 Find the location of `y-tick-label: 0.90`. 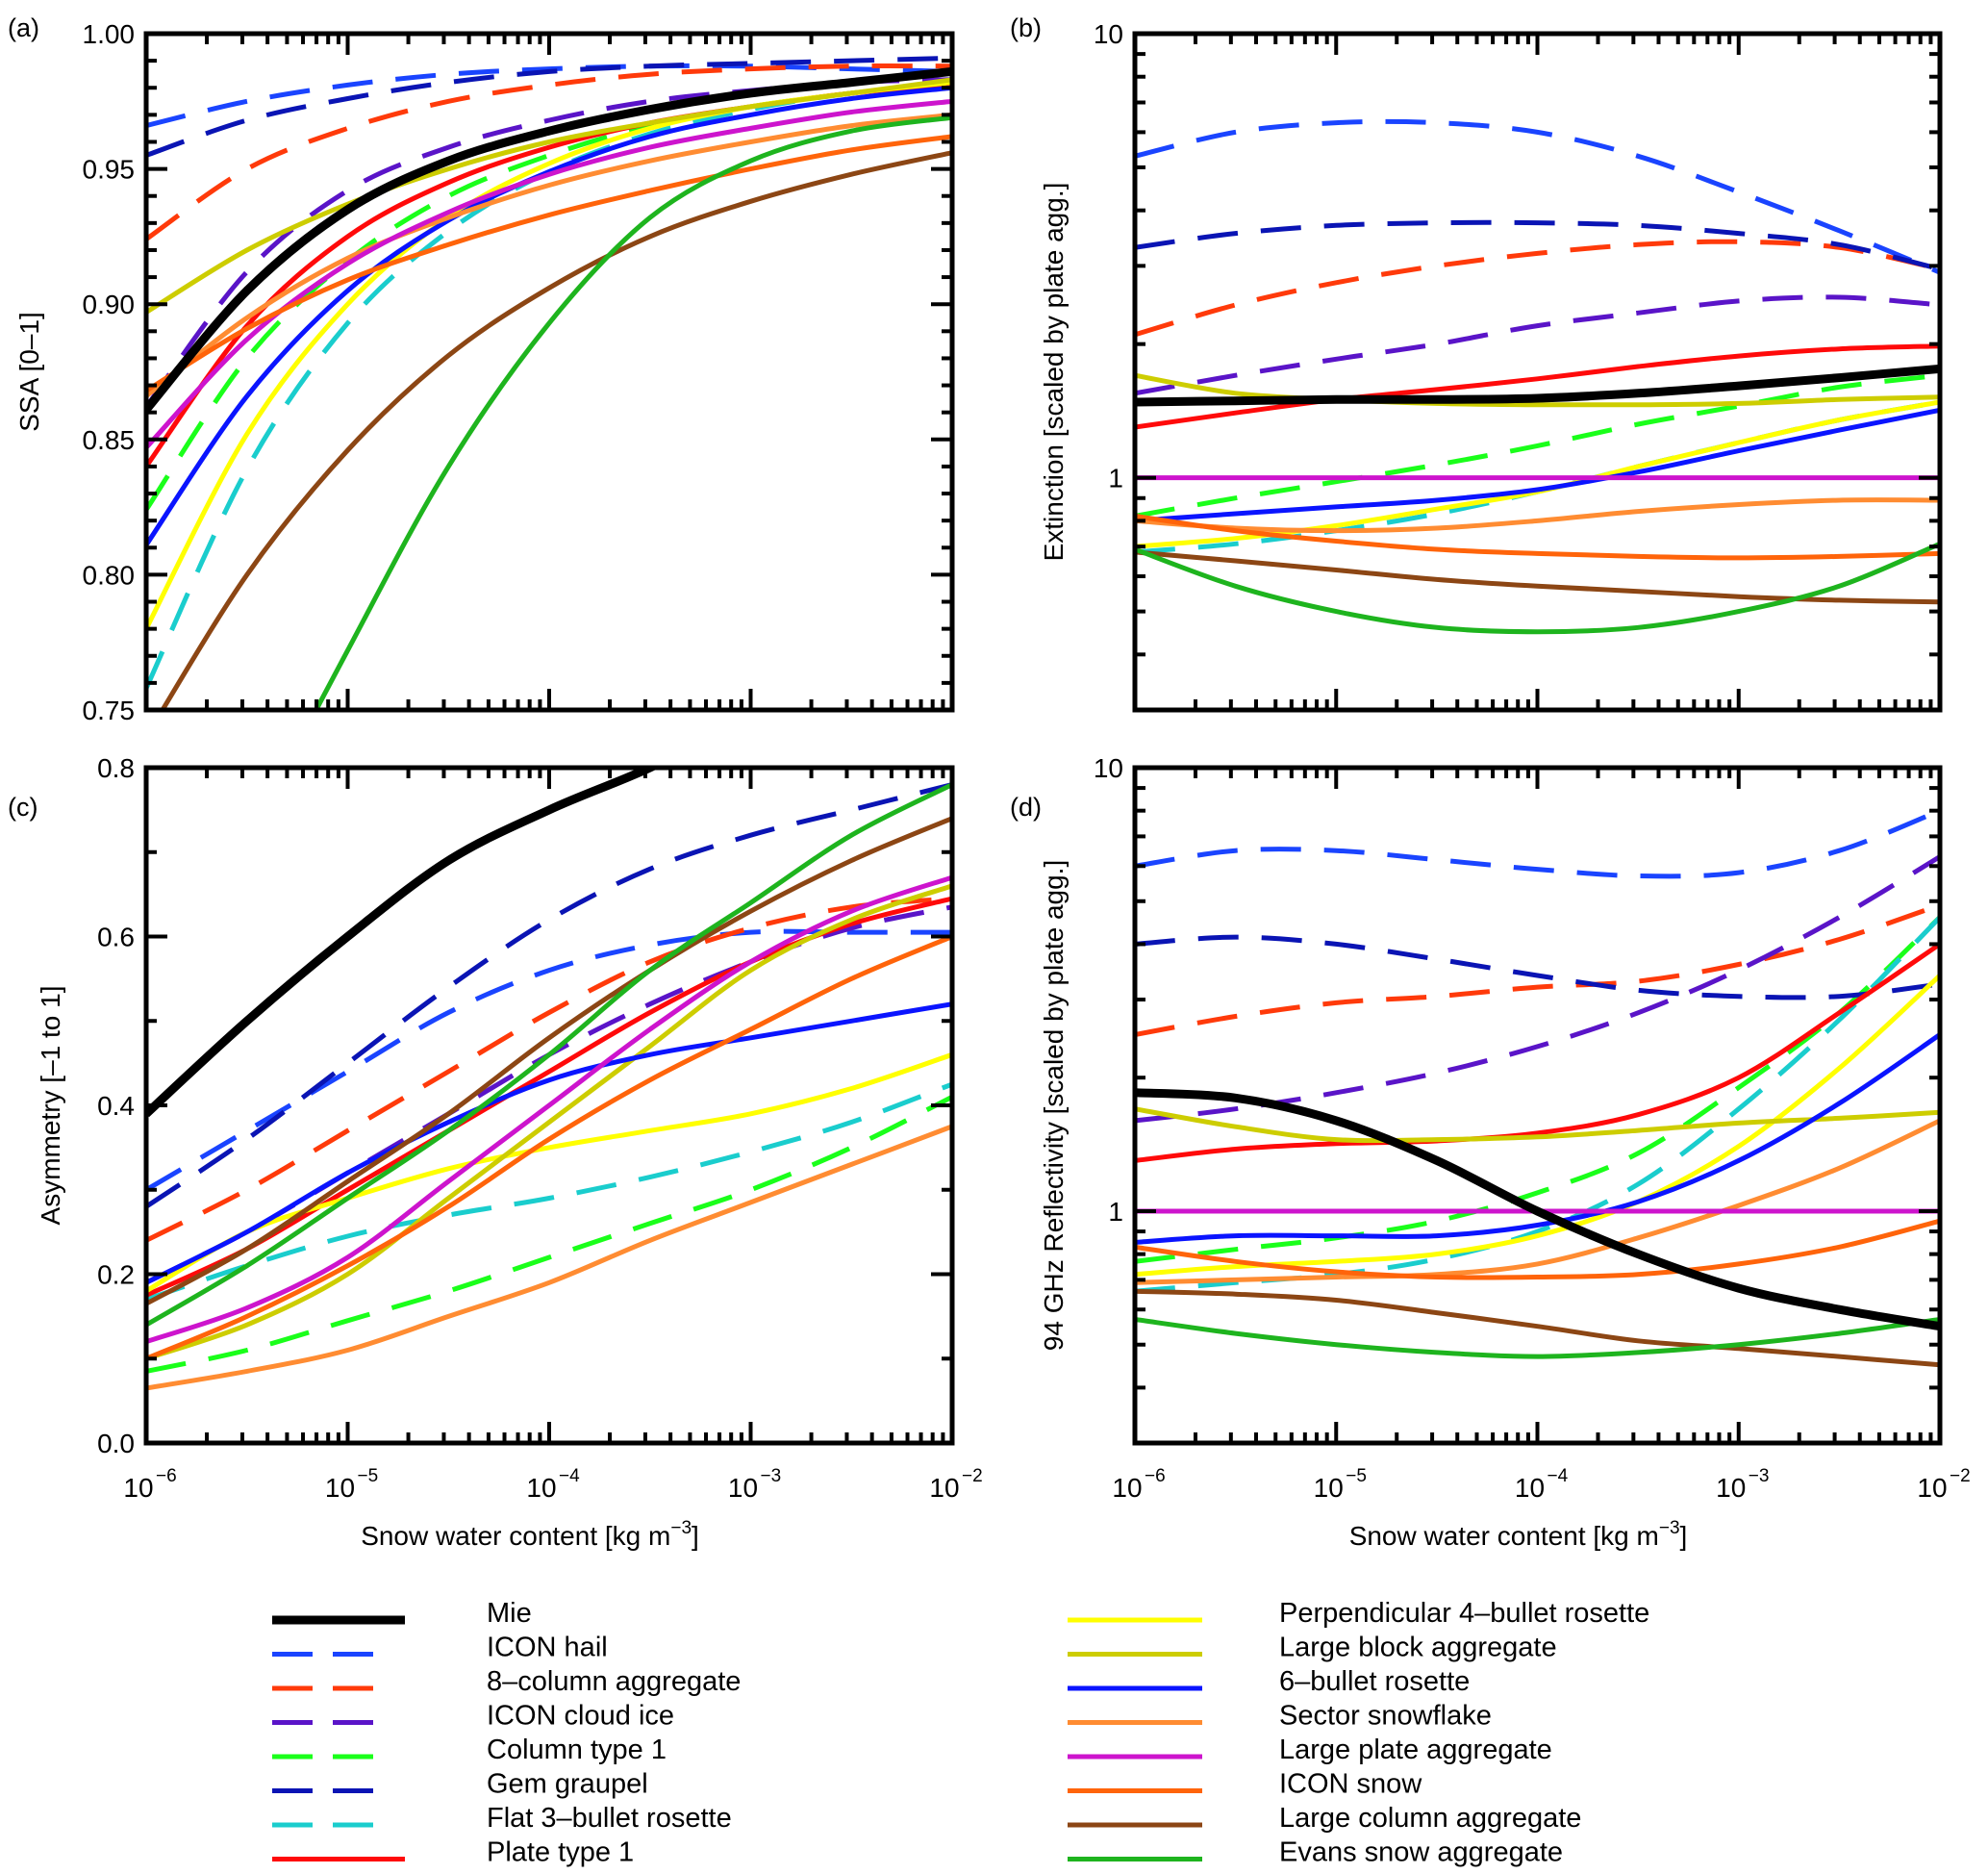

y-tick-label: 0.90 is located at coordinates (109, 305).